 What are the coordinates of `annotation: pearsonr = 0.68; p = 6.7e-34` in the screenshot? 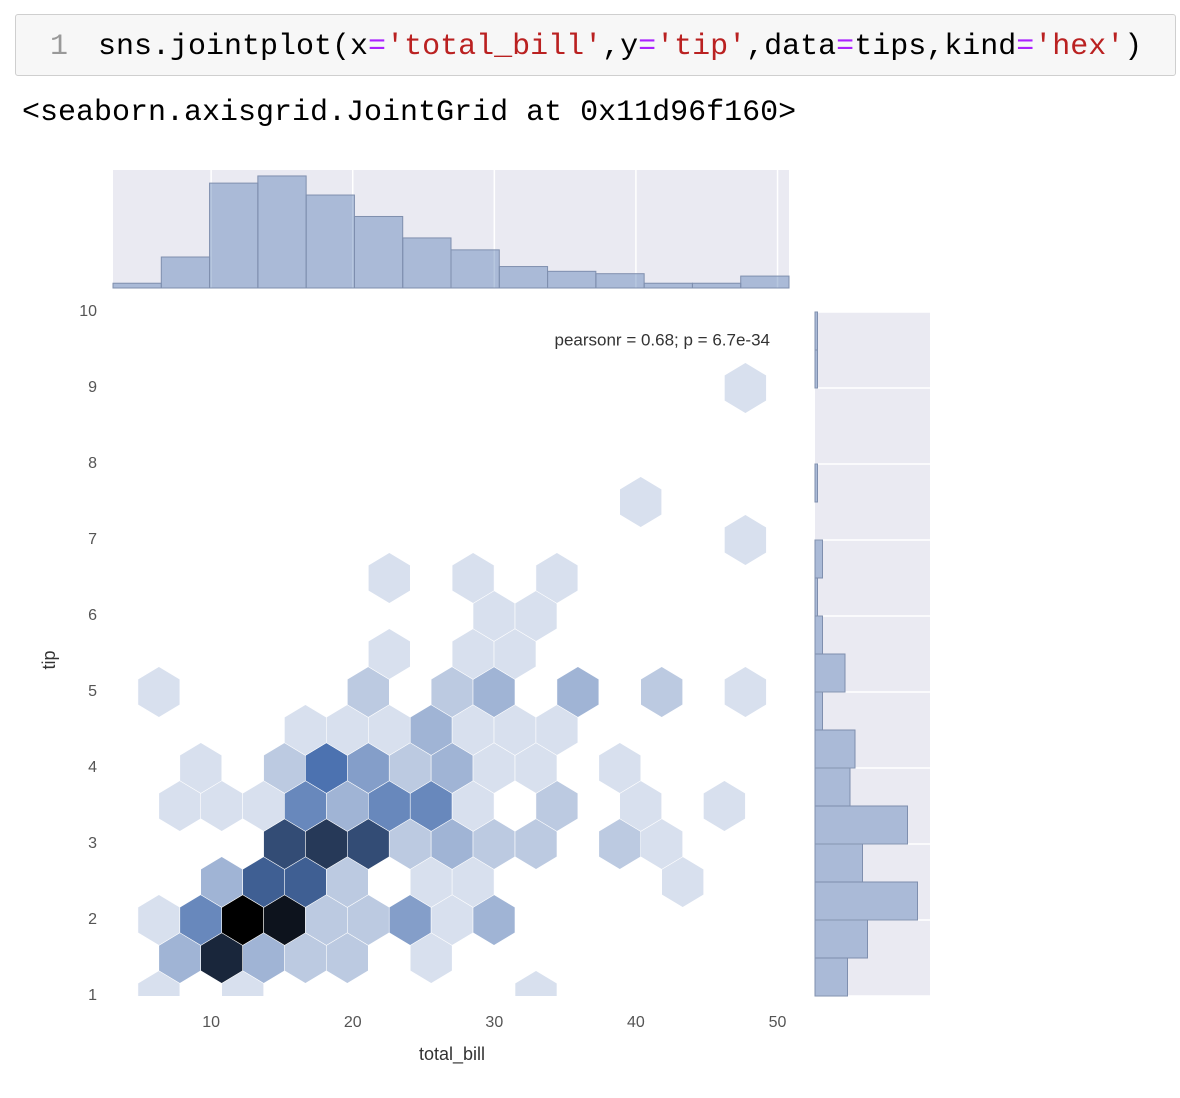 It's located at (663, 339).